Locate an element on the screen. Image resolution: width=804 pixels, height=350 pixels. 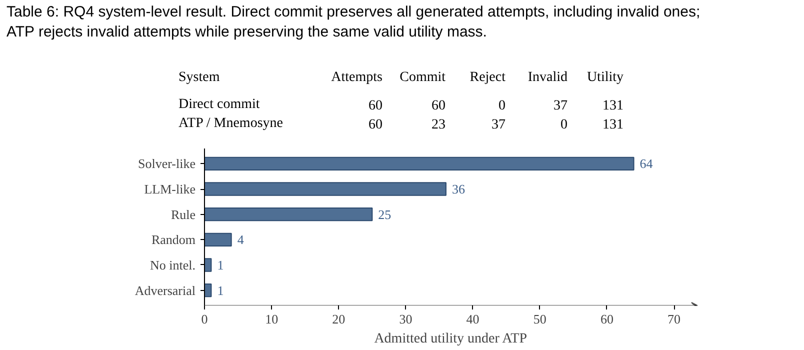
x-tick-label: 70 is located at coordinates (674, 319).